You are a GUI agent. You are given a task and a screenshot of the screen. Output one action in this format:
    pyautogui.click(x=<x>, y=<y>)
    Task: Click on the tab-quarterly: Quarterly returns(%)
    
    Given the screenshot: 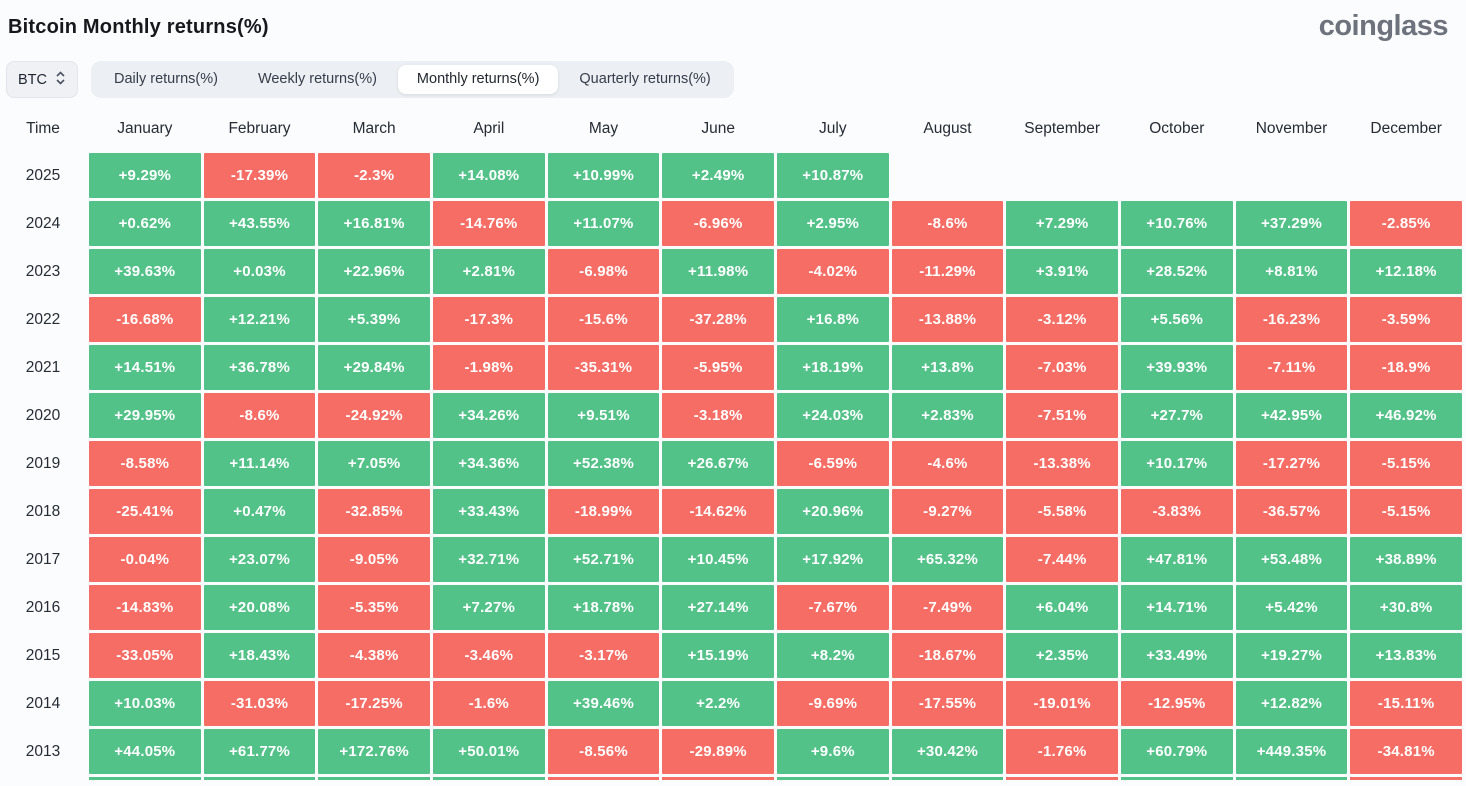 What is the action you would take?
    pyautogui.click(x=644, y=80)
    